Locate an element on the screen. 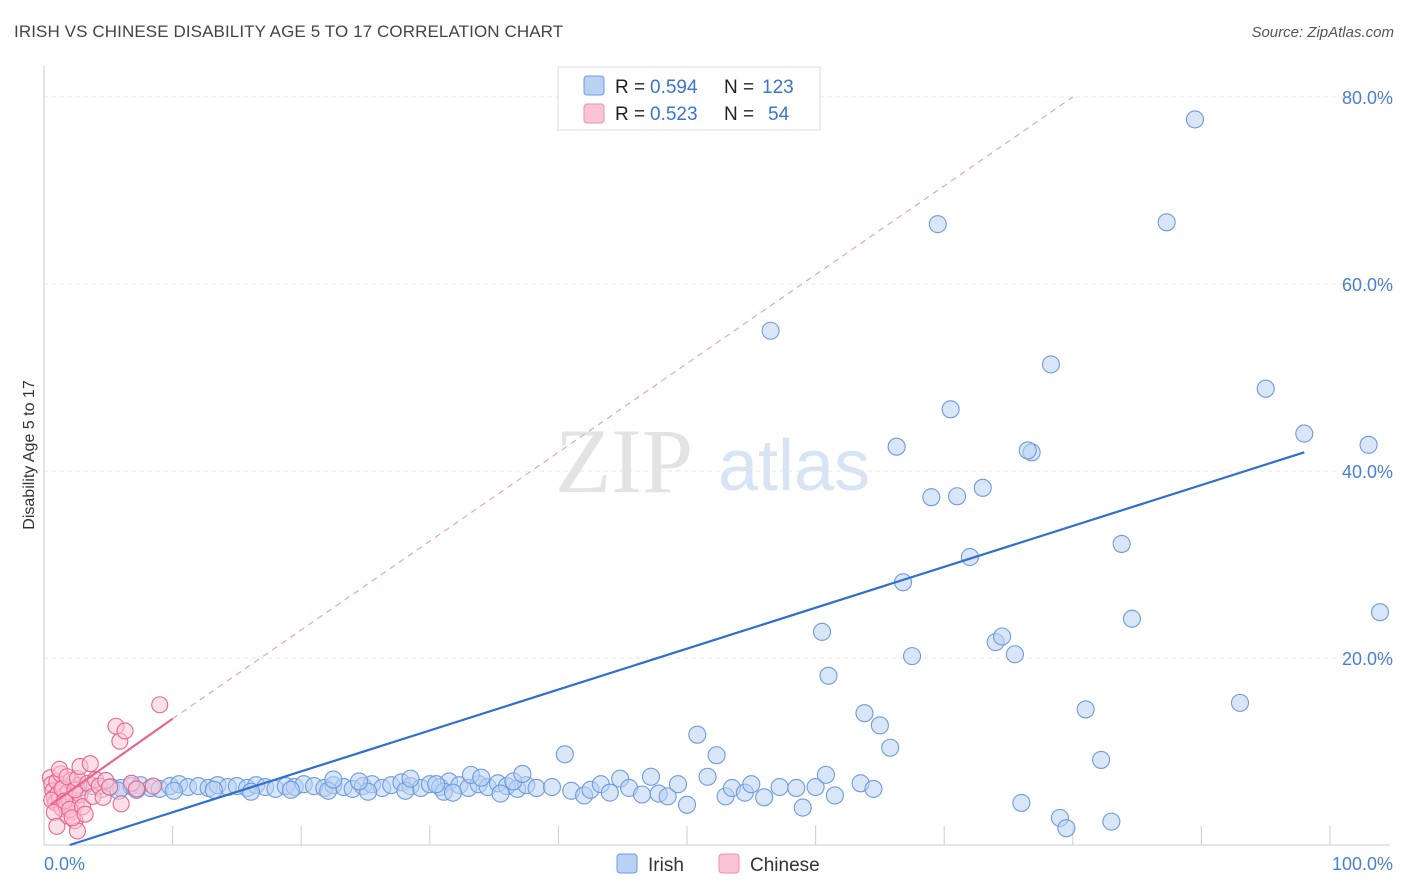  legend-n-value-chinese: 54 is located at coordinates (779, 114).